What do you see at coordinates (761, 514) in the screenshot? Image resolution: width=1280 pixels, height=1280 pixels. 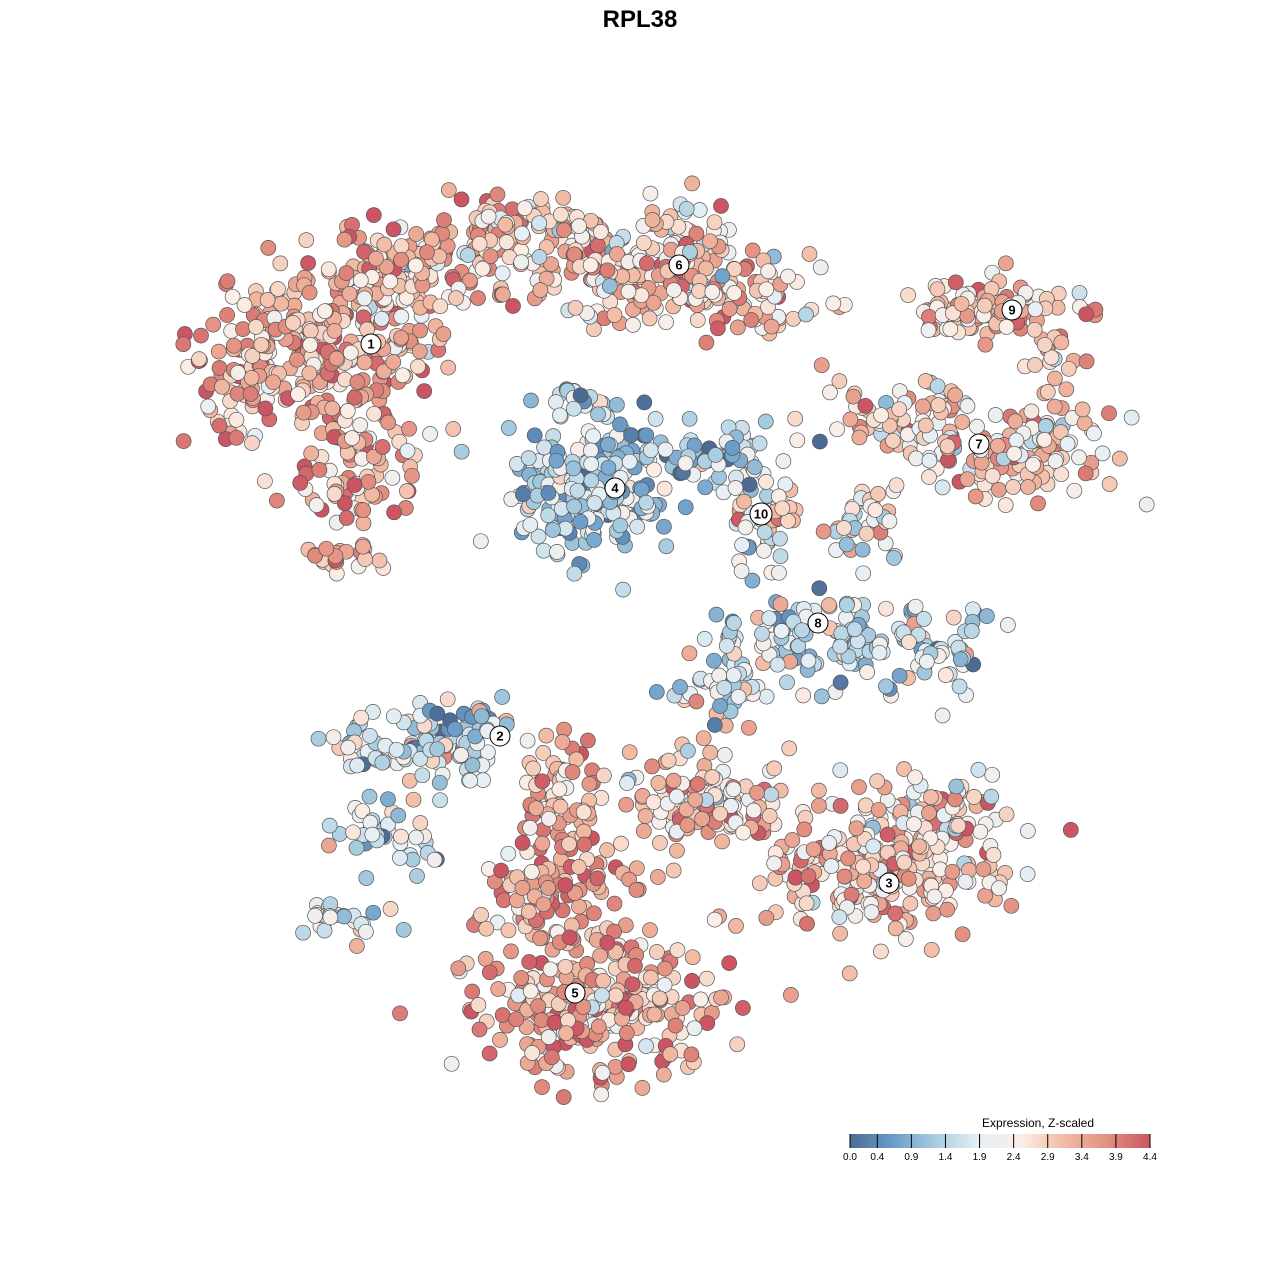 I see `cluster-label-10: 10` at bounding box center [761, 514].